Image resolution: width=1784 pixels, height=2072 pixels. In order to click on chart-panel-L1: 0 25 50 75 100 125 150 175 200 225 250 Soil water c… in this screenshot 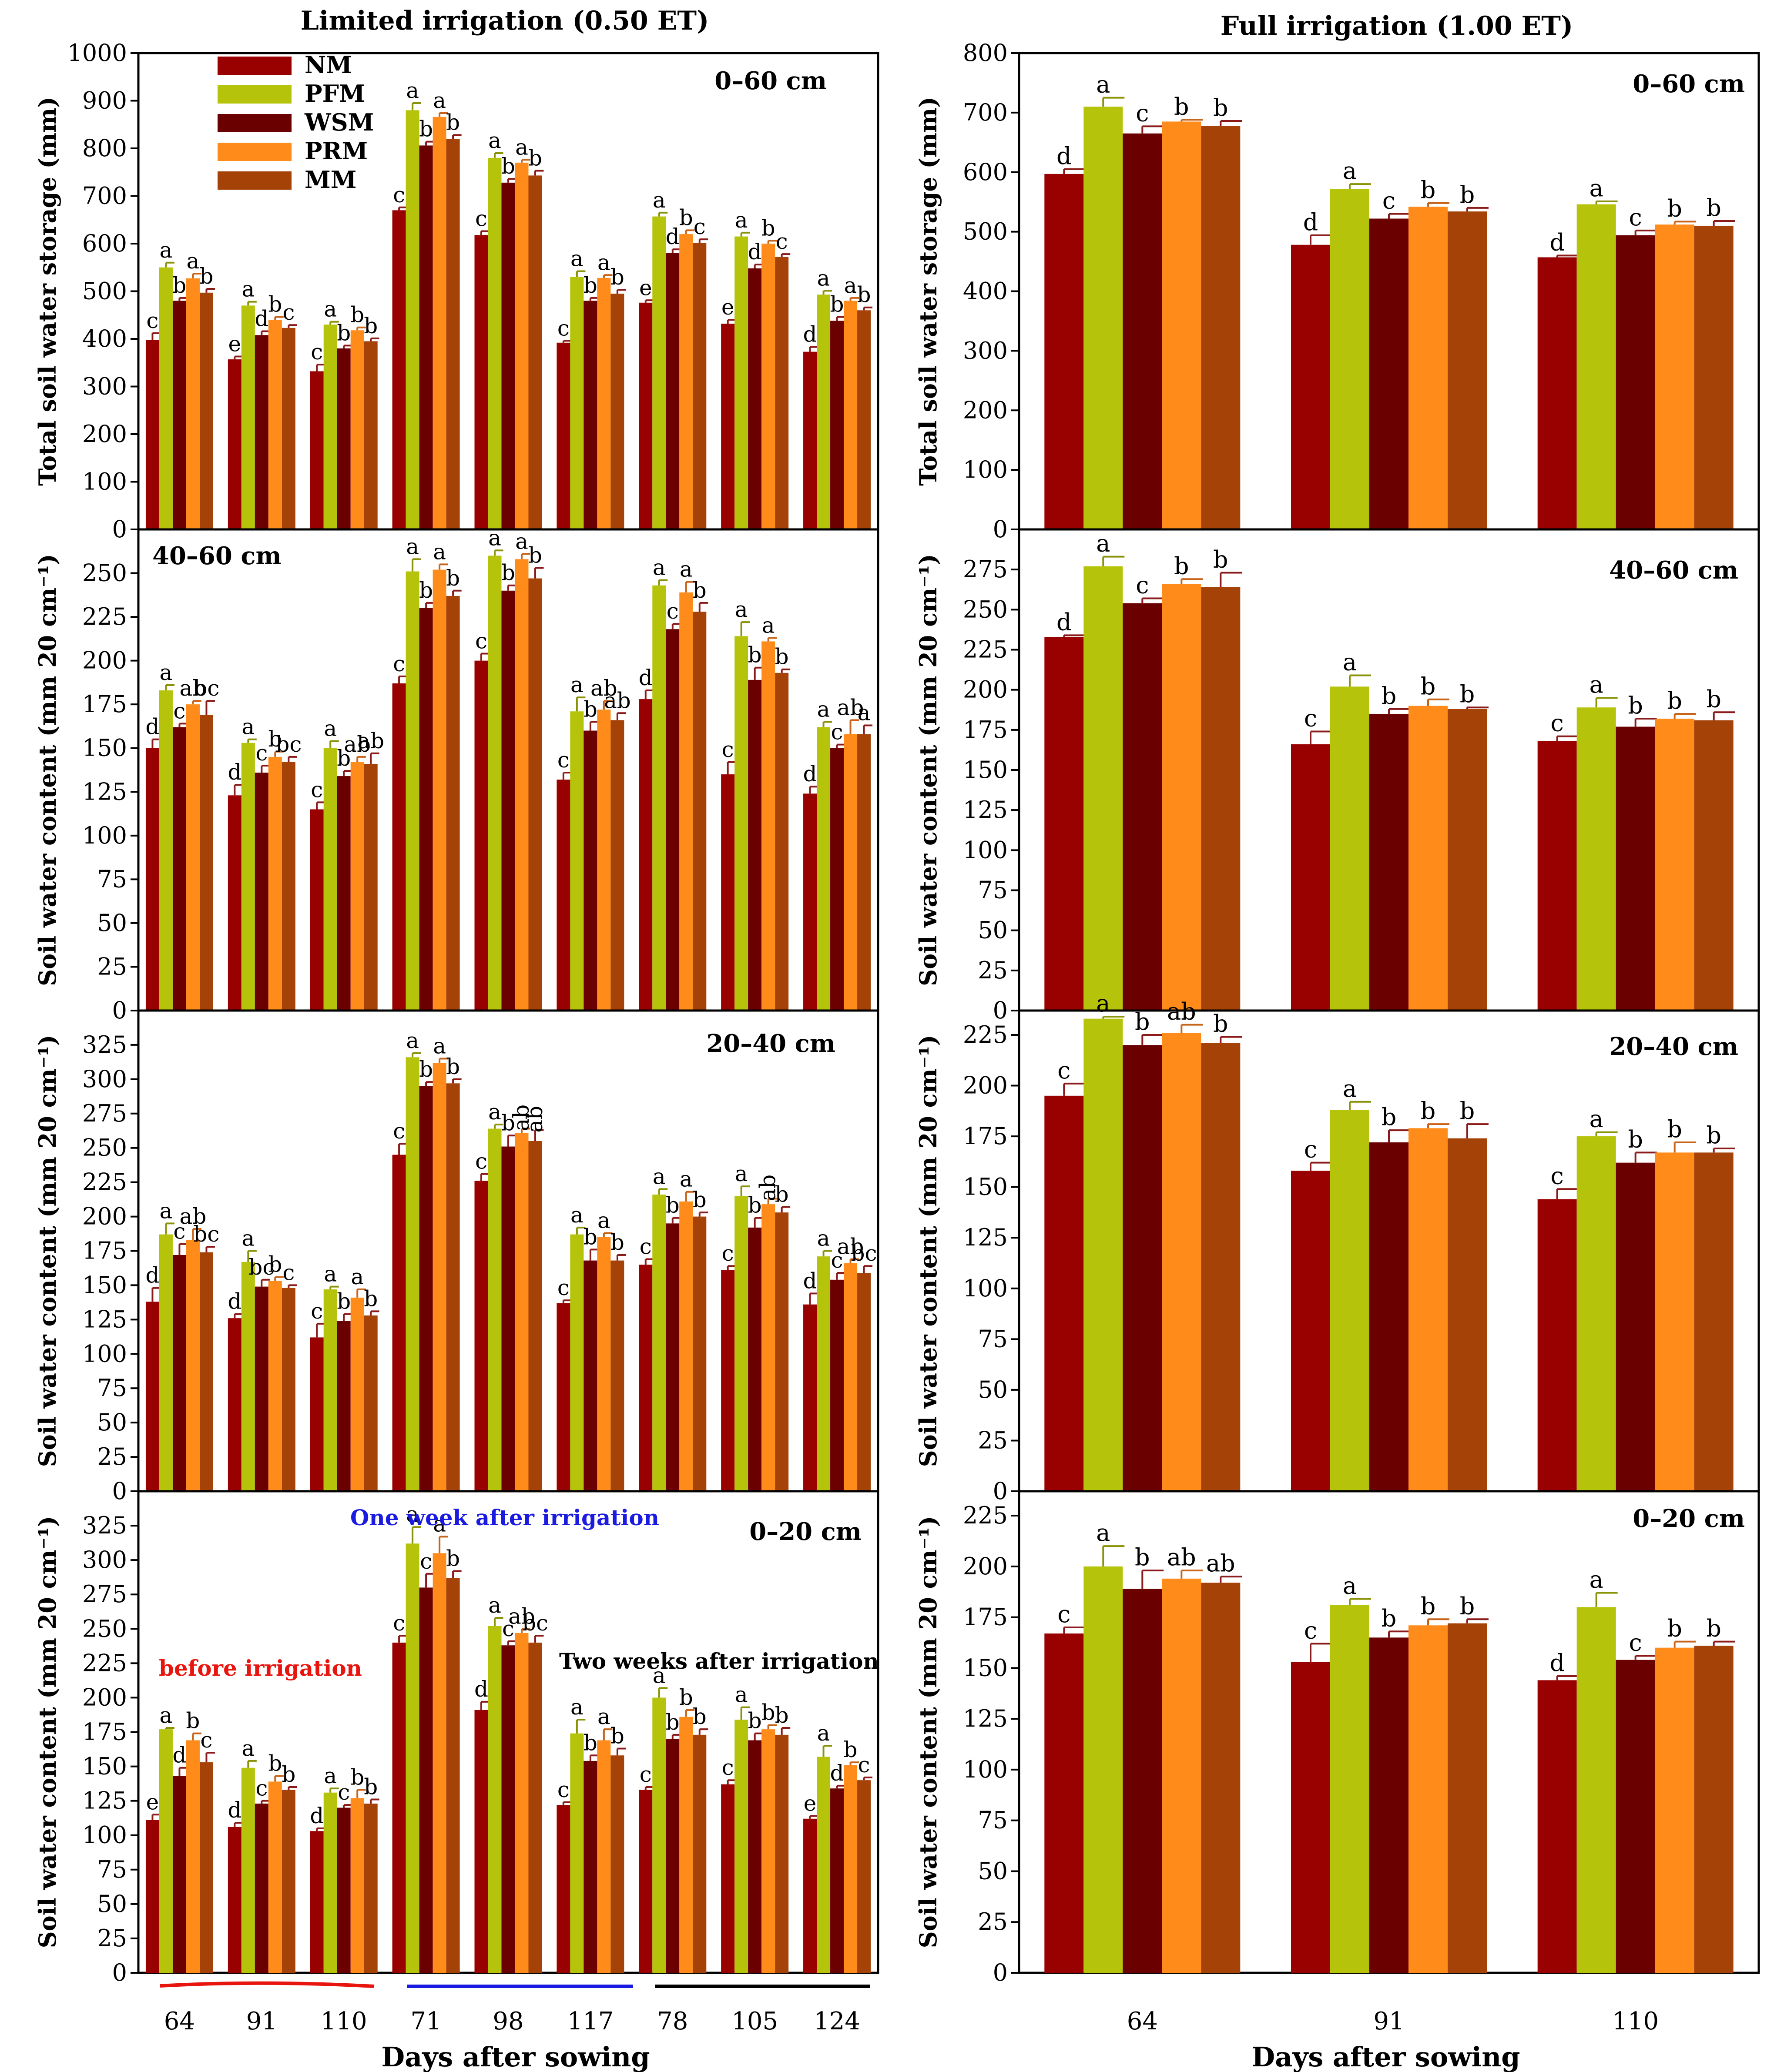, I will do `click(456, 774)`.